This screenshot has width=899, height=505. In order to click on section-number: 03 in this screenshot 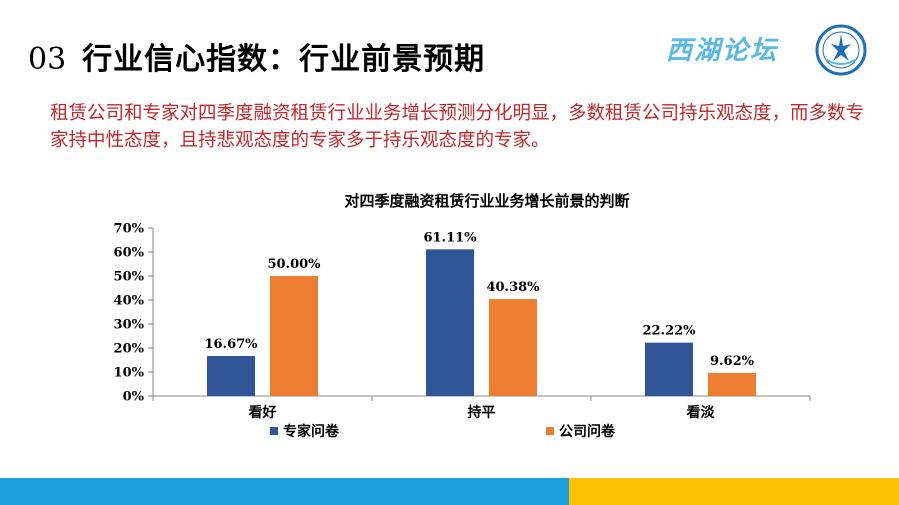, I will do `click(47, 59)`.